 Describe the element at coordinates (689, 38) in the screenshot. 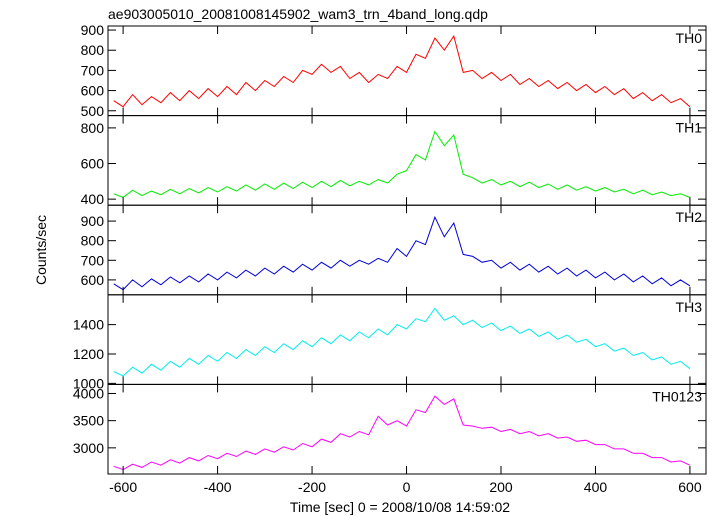

I see `panel-label: TH0` at that location.